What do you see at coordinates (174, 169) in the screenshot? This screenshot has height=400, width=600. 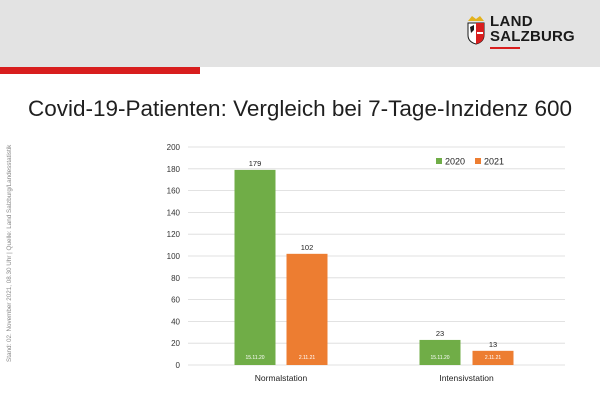 I see `y-tick-label: 180` at bounding box center [174, 169].